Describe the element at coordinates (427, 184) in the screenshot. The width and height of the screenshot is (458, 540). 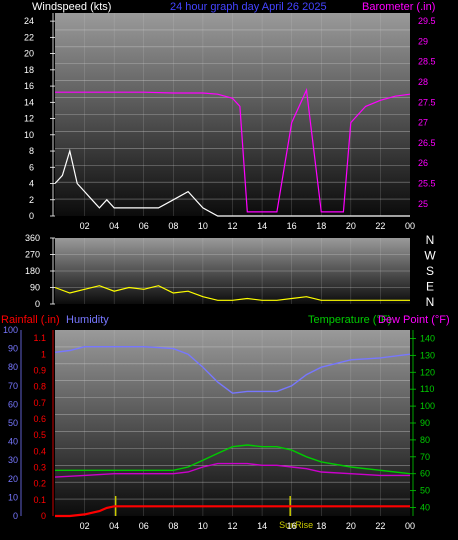
I see `barometer-tick-label: 25.5` at that location.